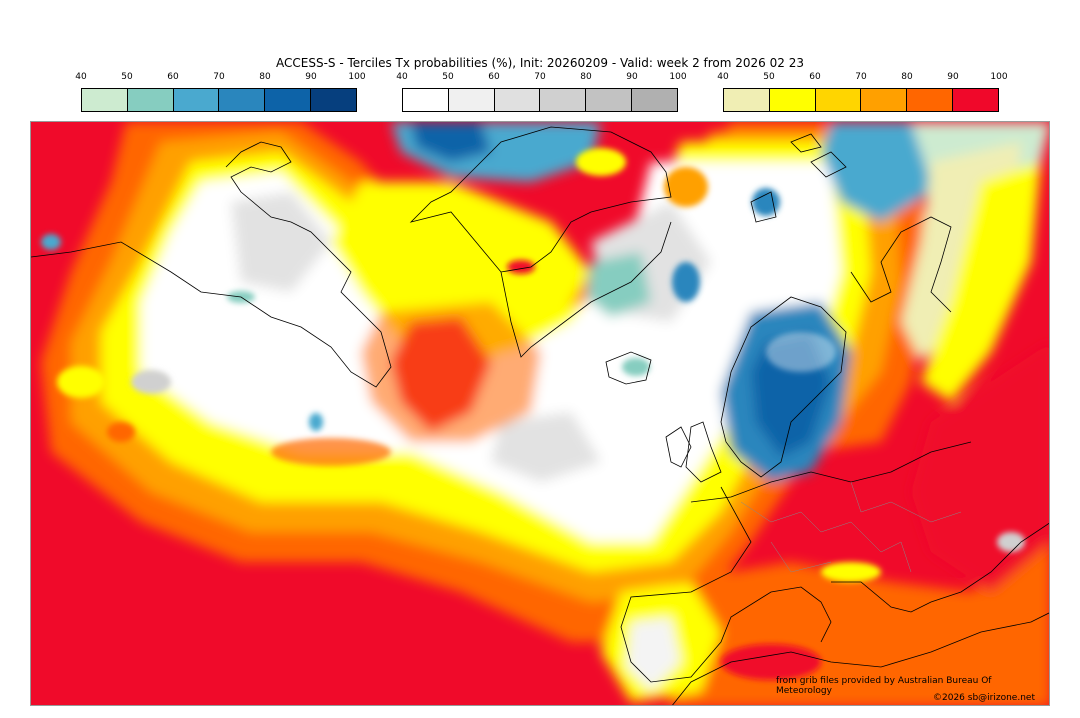 This screenshot has width=1080, height=718. What do you see at coordinates (980, 467) in the screenshot?
I see `field-red-east-europe` at bounding box center [980, 467].